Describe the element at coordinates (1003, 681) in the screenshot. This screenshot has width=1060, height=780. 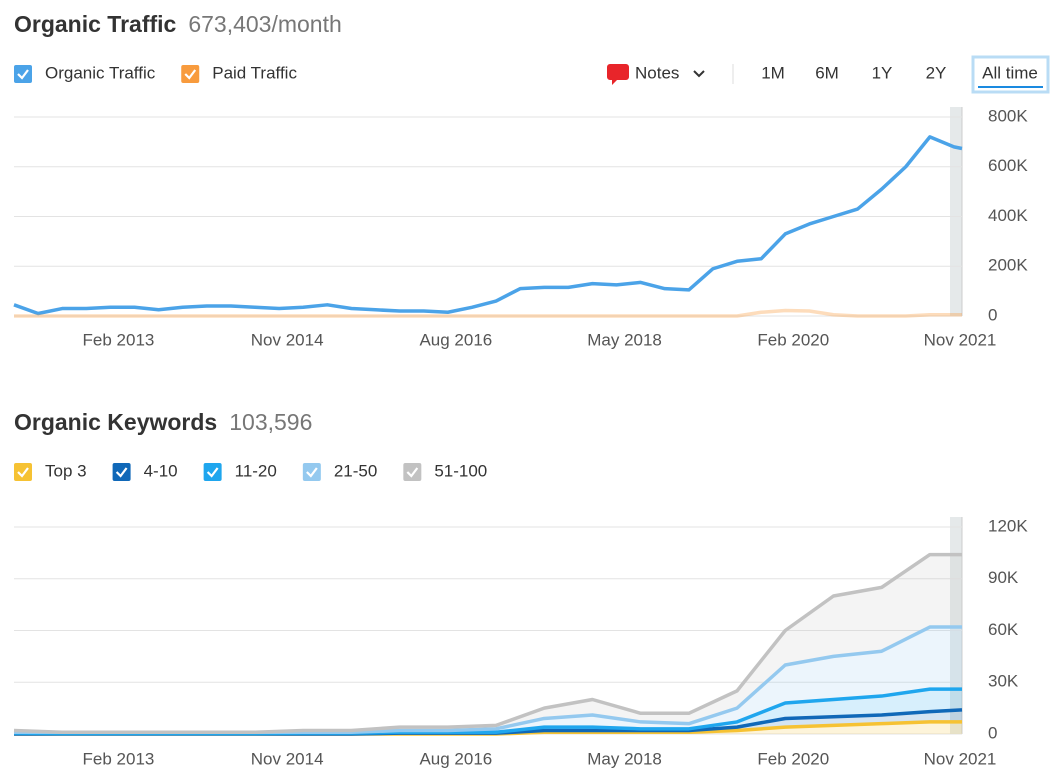
I see `y-tick-label: 30K` at that location.